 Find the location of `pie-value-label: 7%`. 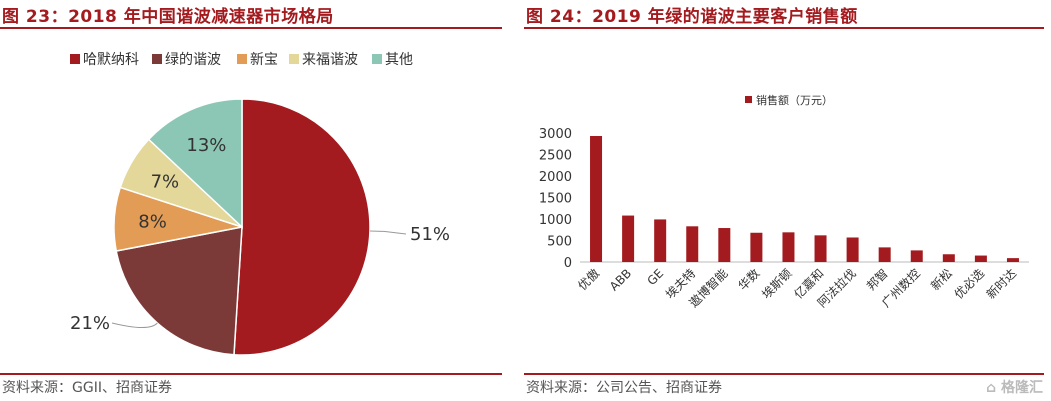

pie-value-label: 7% is located at coordinates (165, 181).